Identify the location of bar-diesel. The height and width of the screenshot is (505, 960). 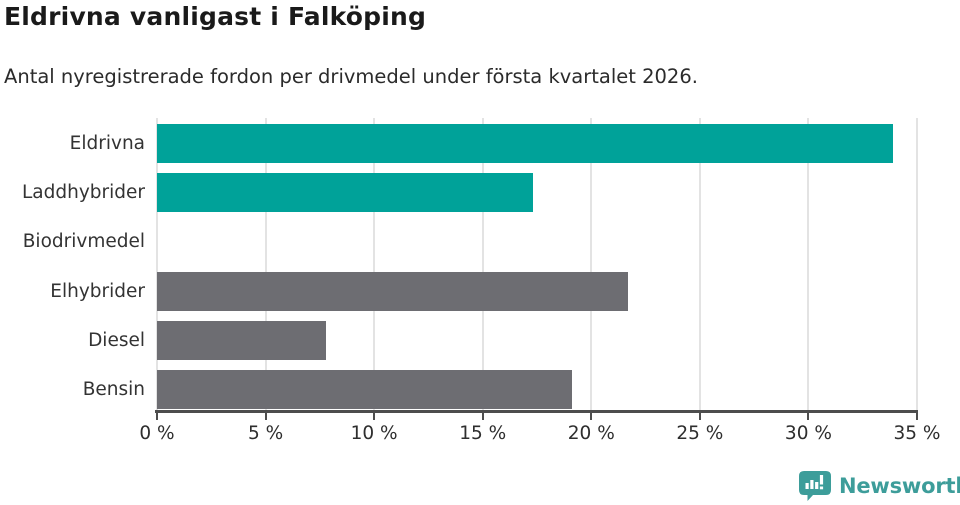
(242, 340).